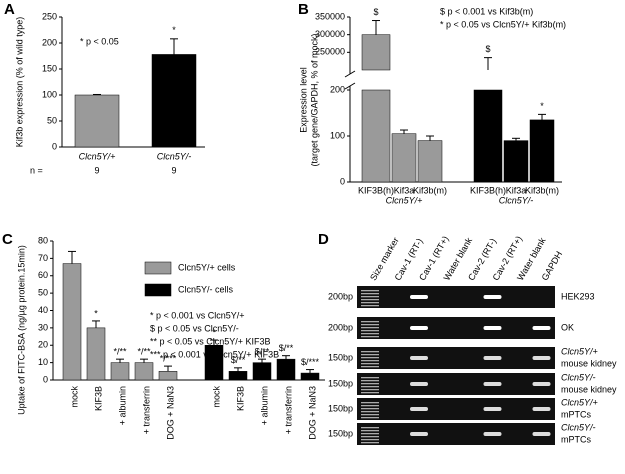  What do you see at coordinates (49, 94) in the screenshot?
I see `y-tick-label: 100` at bounding box center [49, 94].